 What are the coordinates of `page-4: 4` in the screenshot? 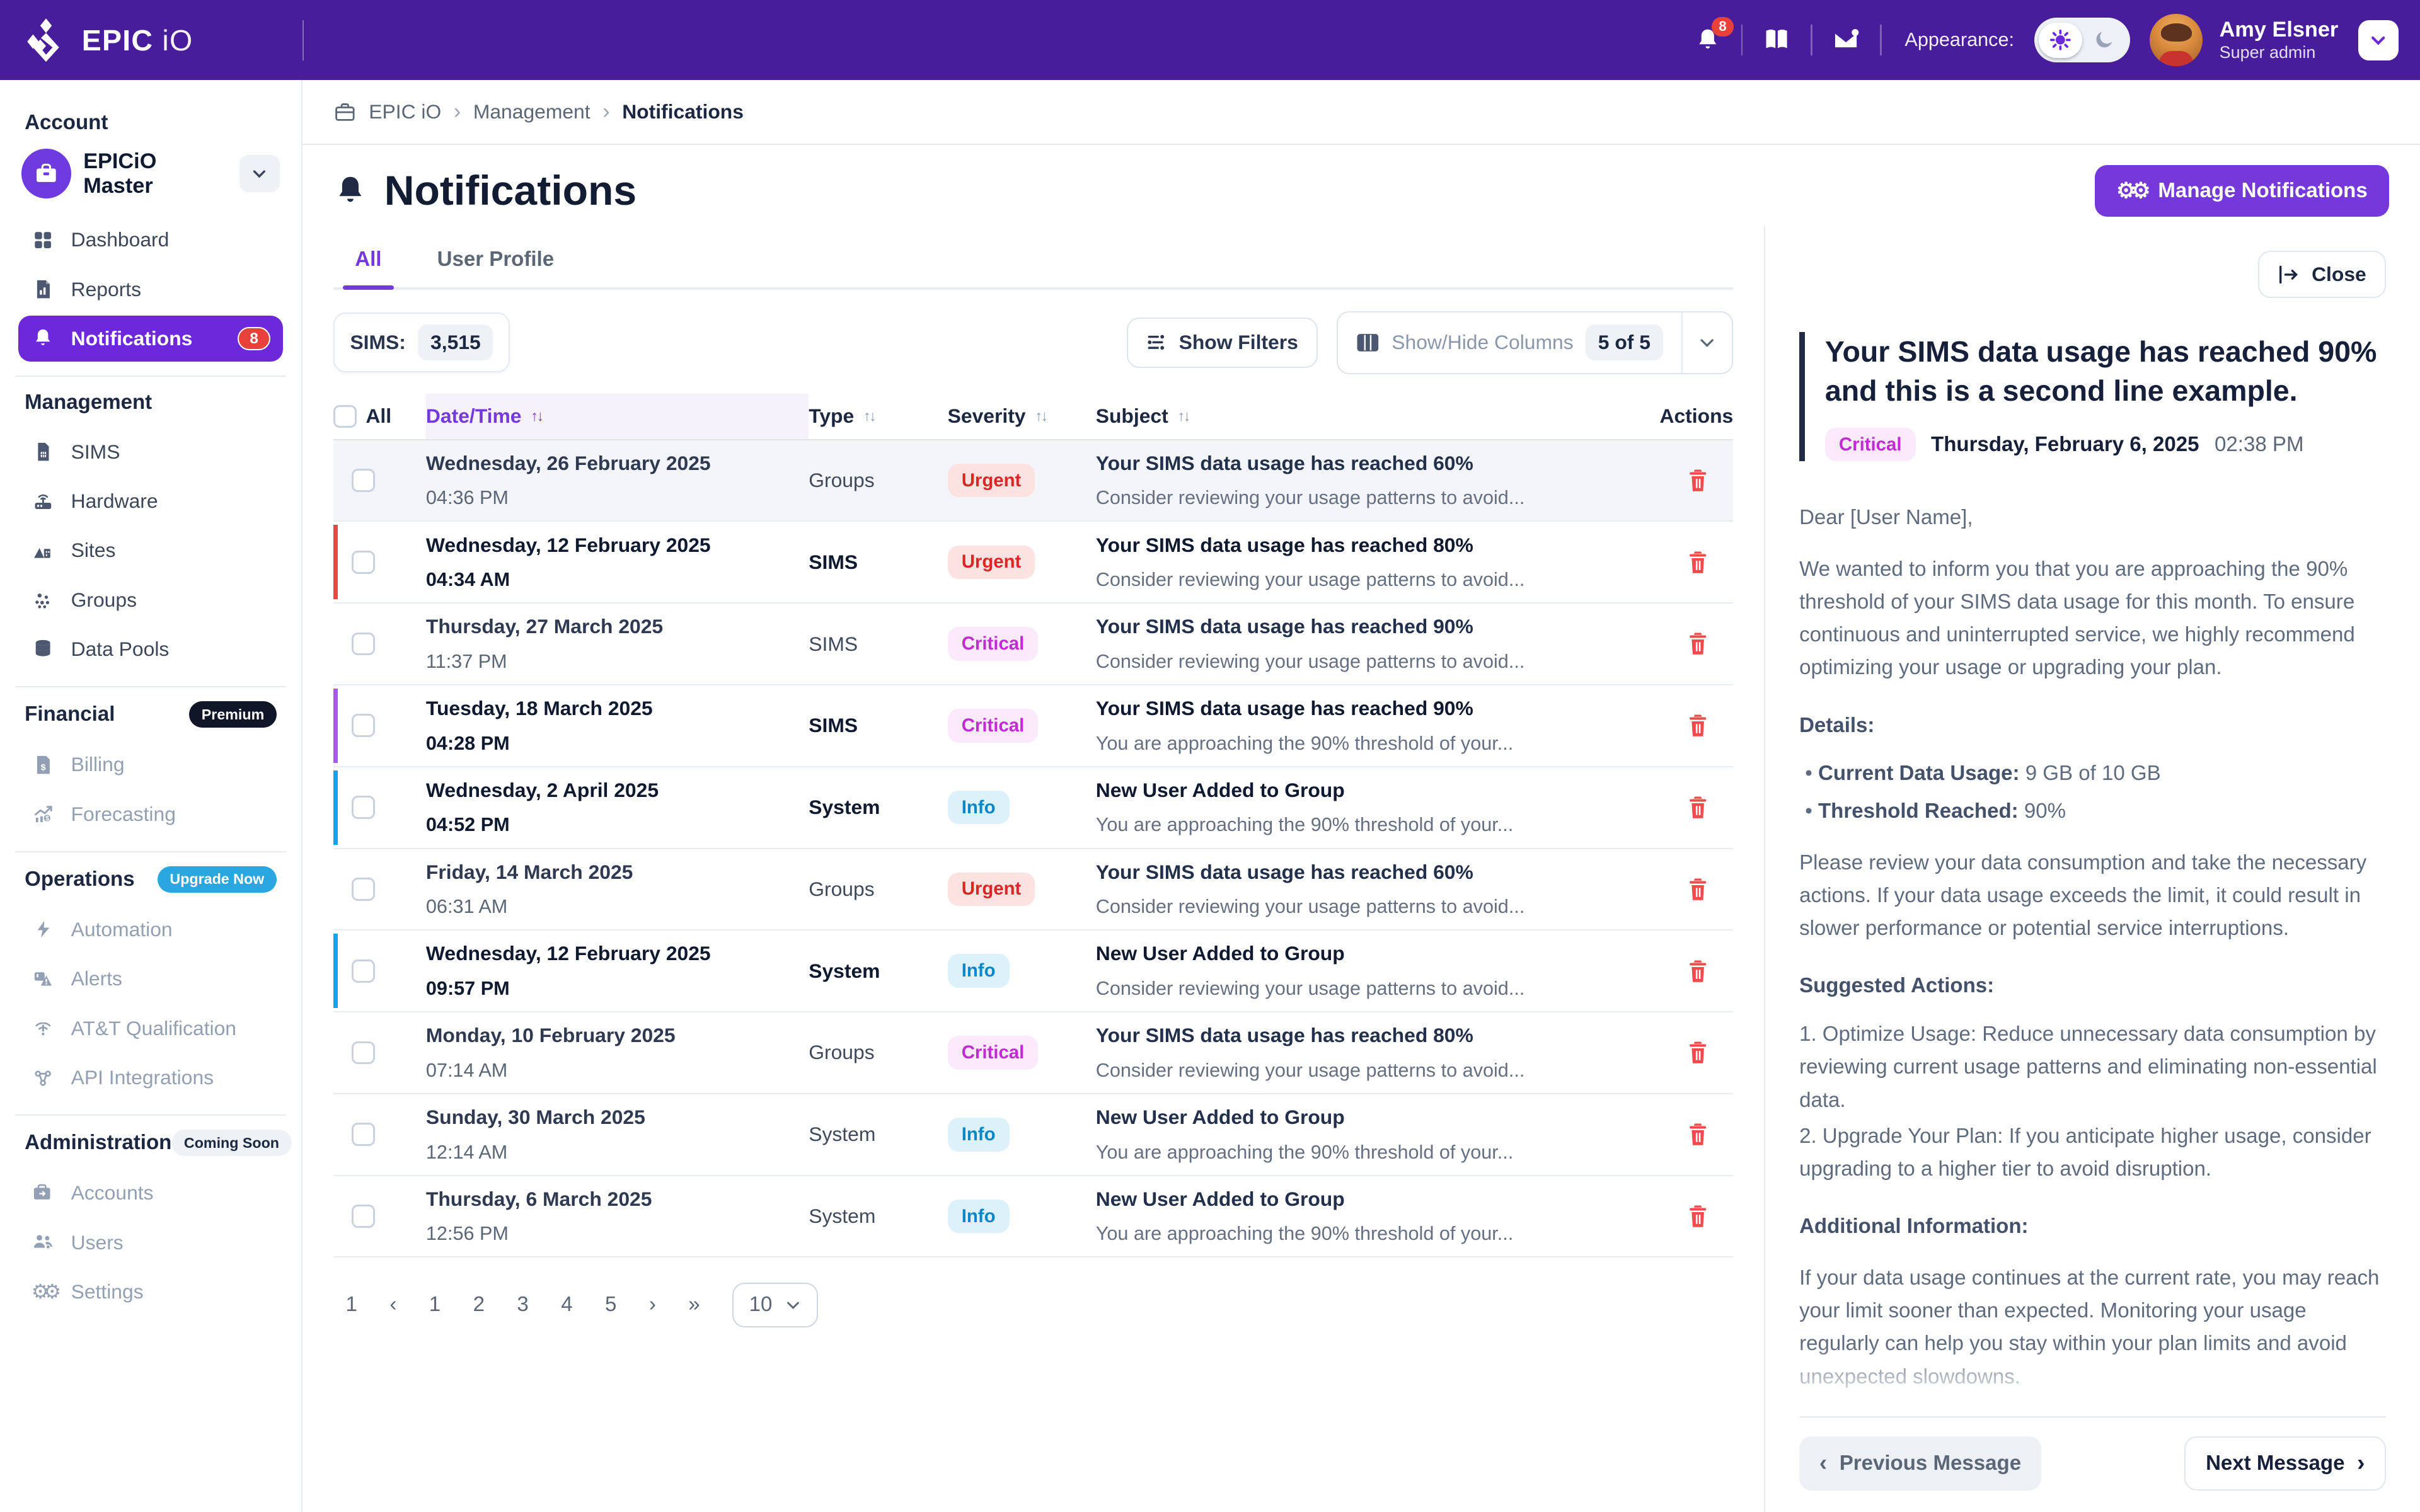 It's located at (567, 1305).